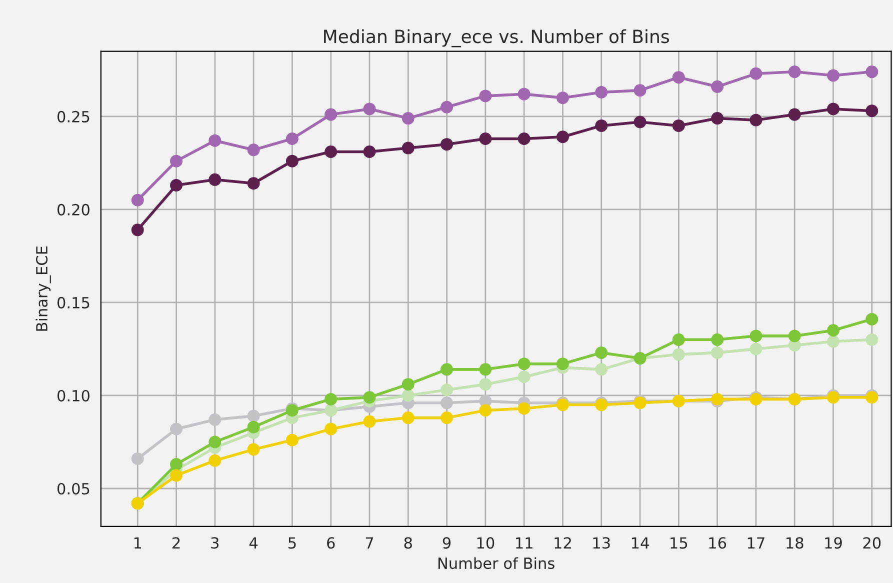  Describe the element at coordinates (253, 542) in the screenshot. I see `x-tick-label: 4` at that location.